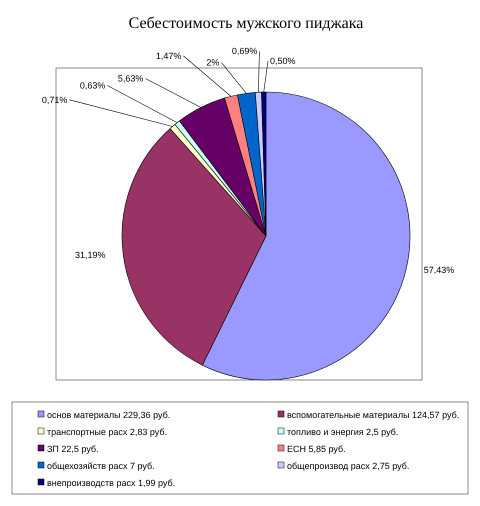  I want to click on data-label: 0,50%, so click(283, 61).